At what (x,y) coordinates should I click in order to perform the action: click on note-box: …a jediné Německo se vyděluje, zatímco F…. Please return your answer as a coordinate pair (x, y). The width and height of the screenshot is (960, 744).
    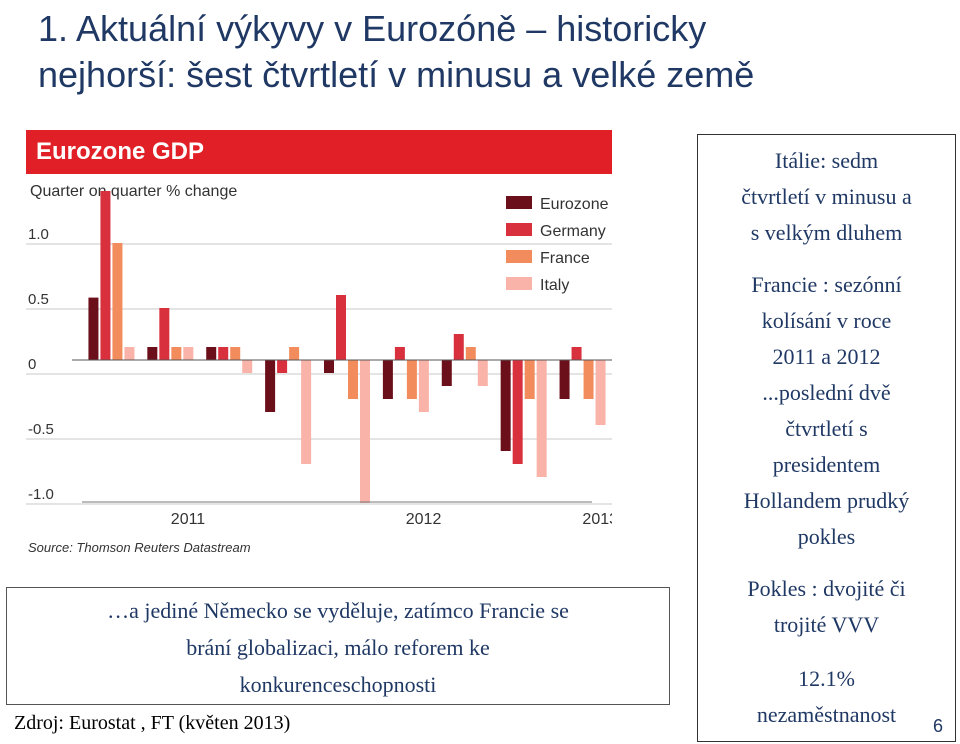
    Looking at the image, I should click on (338, 646).